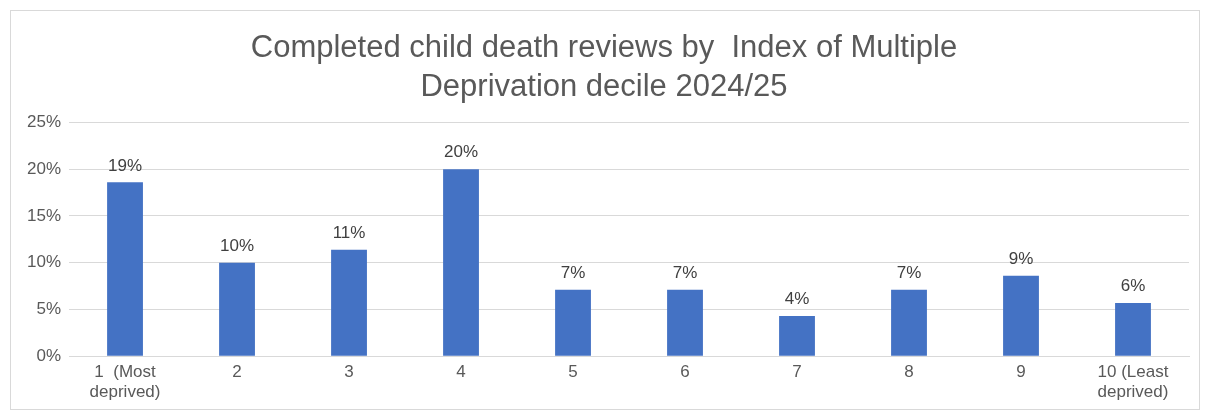  What do you see at coordinates (237, 245) in the screenshot?
I see `data-label: 10%` at bounding box center [237, 245].